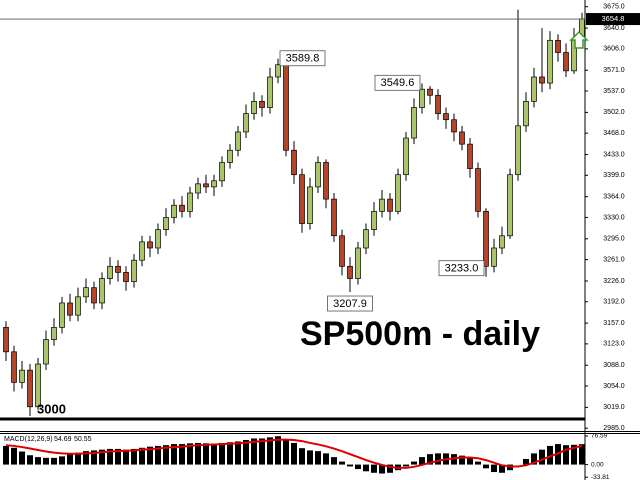 This screenshot has height=480, width=640. I want to click on y-tick-label: 3468.0, so click(614, 133).